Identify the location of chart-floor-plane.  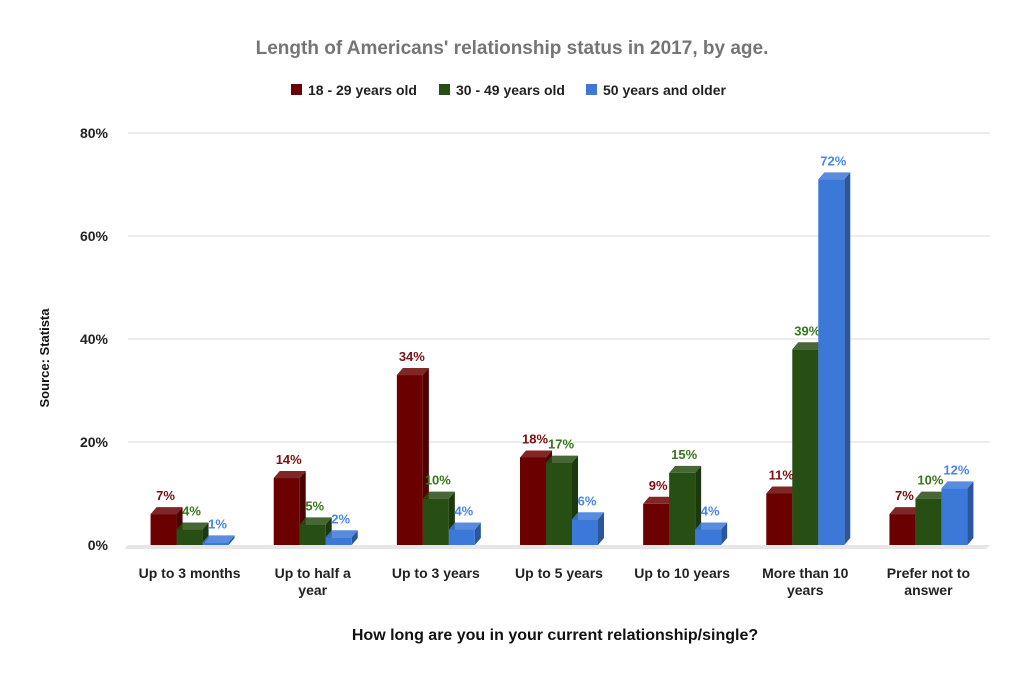
(557, 547).